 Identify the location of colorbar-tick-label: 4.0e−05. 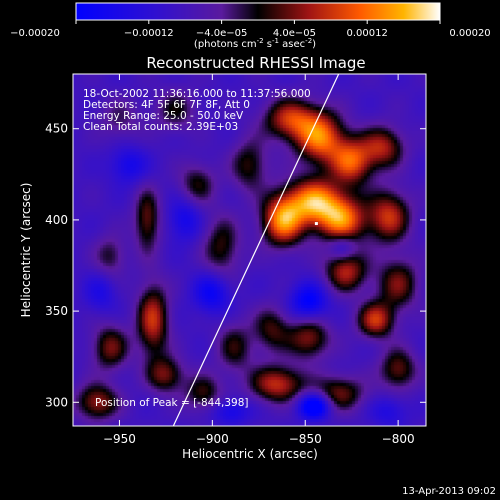
(294, 33).